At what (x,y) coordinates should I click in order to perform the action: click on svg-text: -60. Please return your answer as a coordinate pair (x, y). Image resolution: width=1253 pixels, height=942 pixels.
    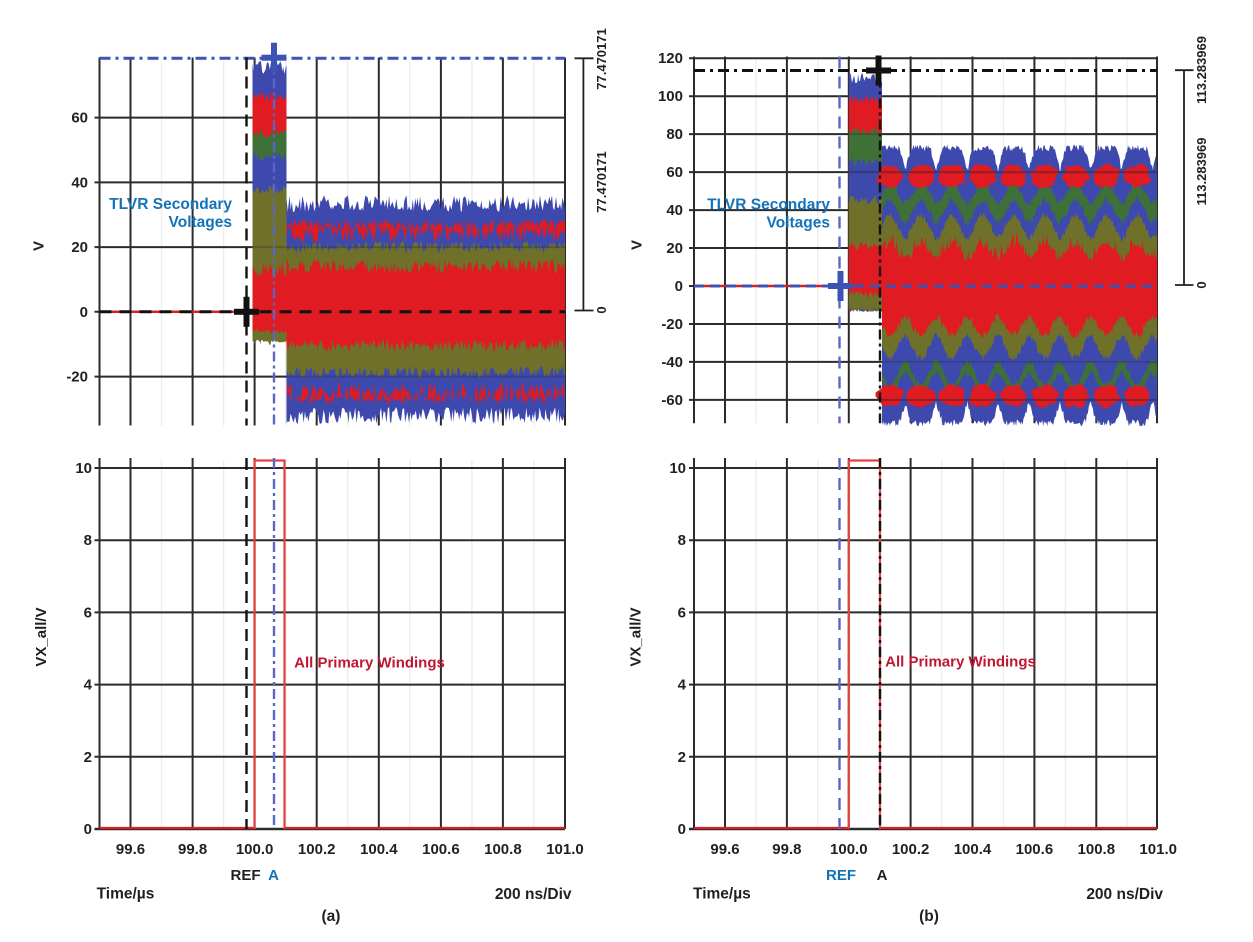
    Looking at the image, I should click on (672, 400).